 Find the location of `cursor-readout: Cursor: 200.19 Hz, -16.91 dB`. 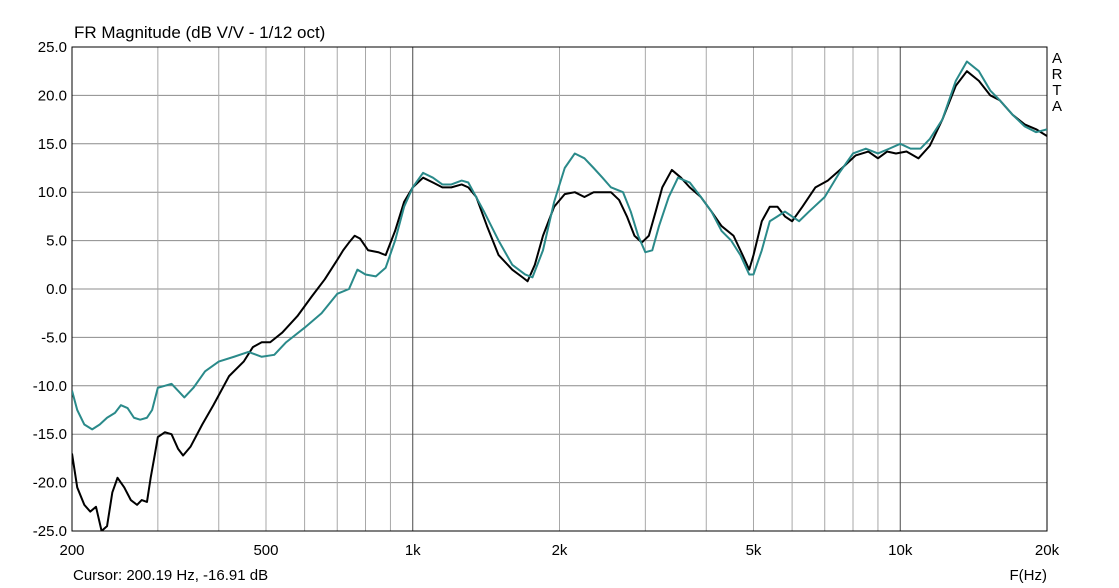

cursor-readout: Cursor: 200.19 Hz, -16.91 dB is located at coordinates (170, 575).